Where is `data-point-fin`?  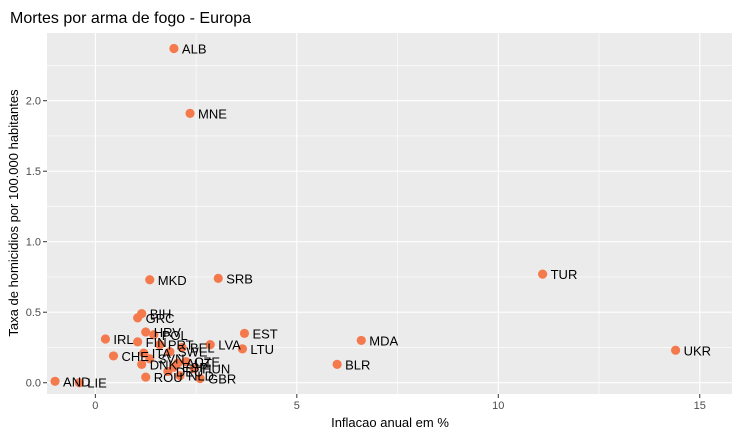 data-point-fin is located at coordinates (138, 342).